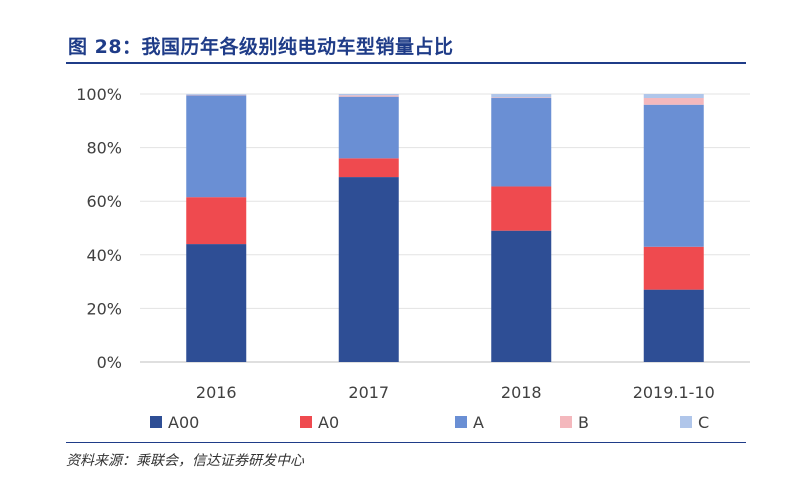 The height and width of the screenshot is (485, 800). Describe the element at coordinates (185, 461) in the screenshot. I see `source-note: 资料来源：乘联会，信达证券研发中心` at that location.